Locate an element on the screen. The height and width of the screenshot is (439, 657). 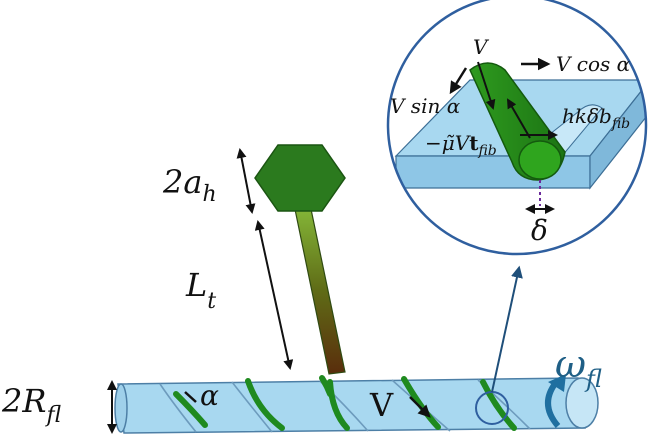
v-arrow-inset is located at coordinates (486, 85).